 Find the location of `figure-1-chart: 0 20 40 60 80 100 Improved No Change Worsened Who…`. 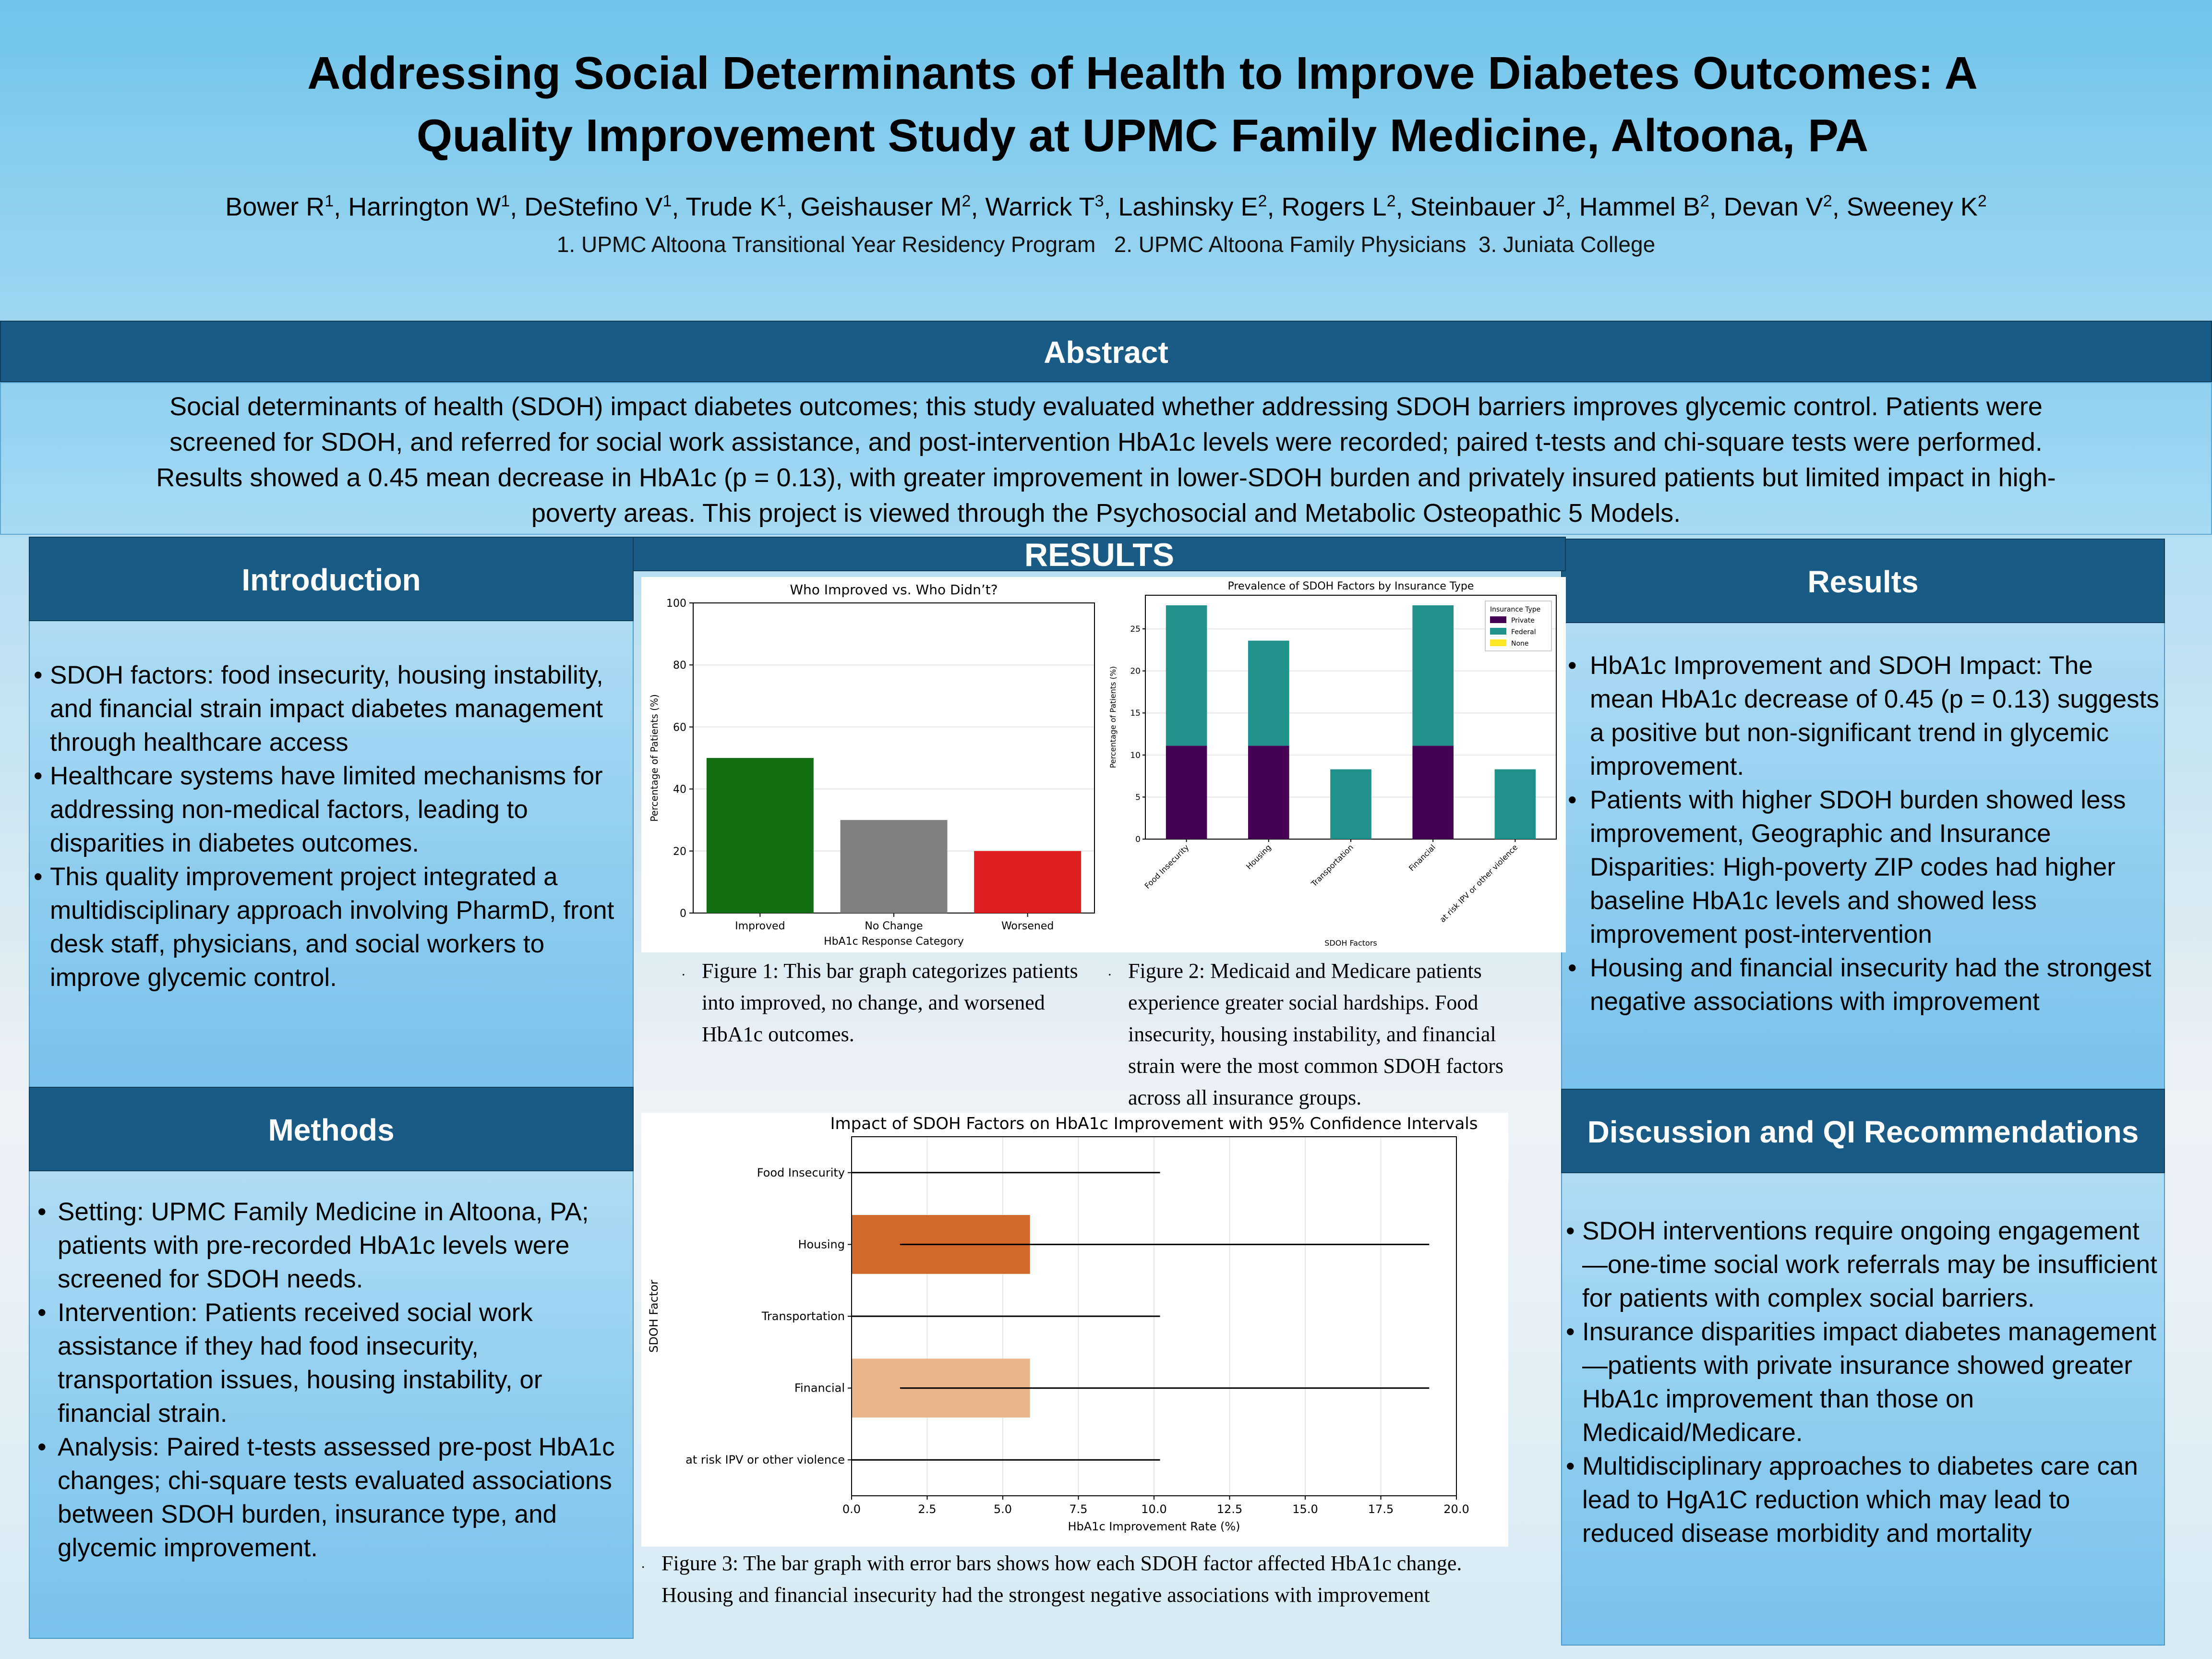

figure-1-chart: 0 20 40 60 80 100 Improved No Change Worsened Who… is located at coordinates (873, 764).